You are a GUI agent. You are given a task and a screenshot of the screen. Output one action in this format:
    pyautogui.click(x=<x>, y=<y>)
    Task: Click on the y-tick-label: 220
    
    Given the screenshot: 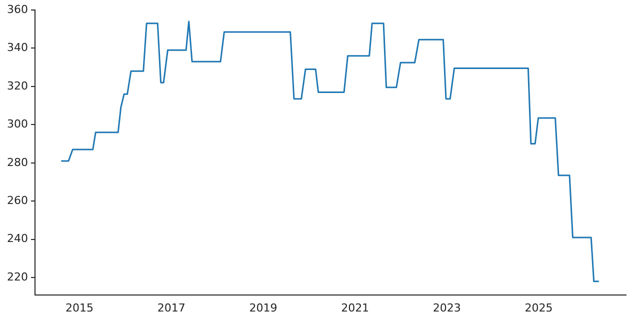 What is the action you would take?
    pyautogui.click(x=17, y=277)
    